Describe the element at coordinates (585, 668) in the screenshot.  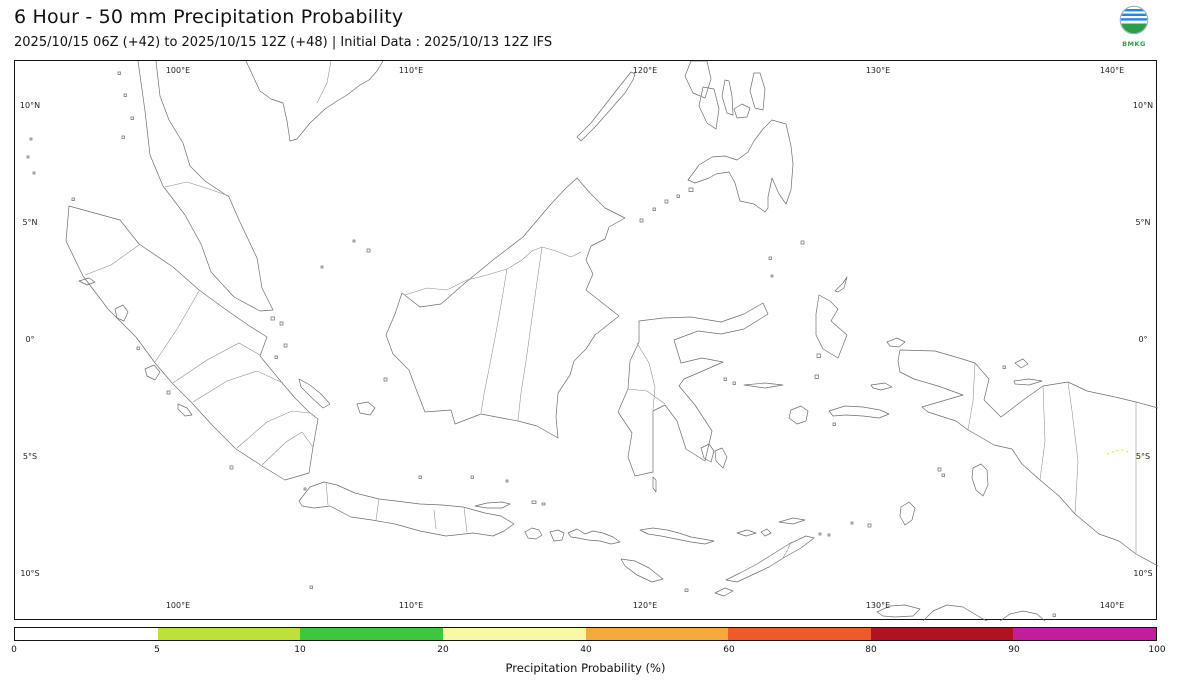
I see `colorbar-axis-label: Precipitation Probability (%)` at that location.